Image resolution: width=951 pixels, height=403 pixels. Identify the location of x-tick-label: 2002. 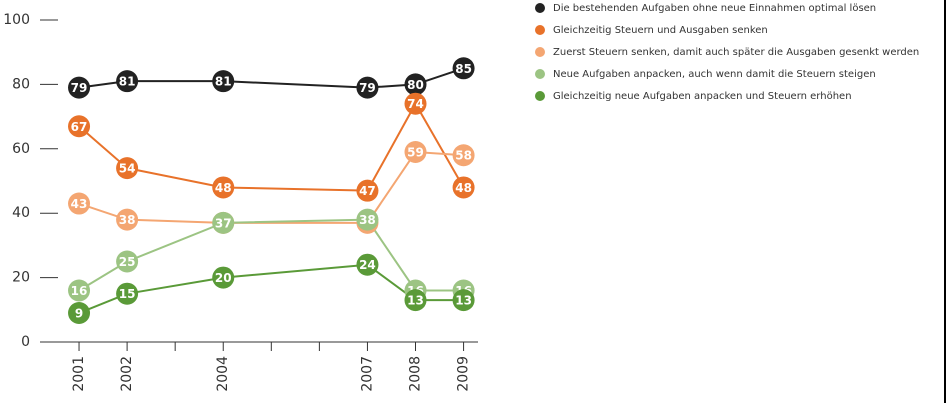
(127, 374).